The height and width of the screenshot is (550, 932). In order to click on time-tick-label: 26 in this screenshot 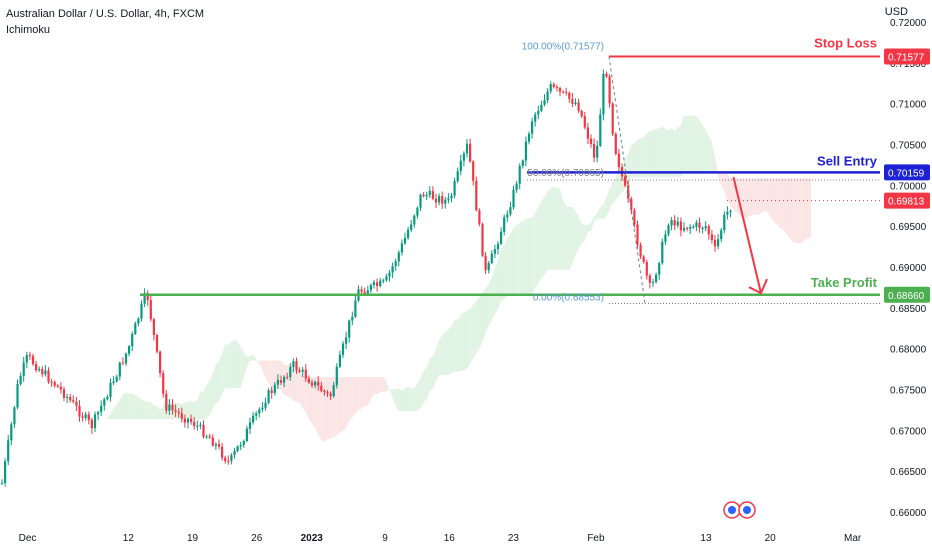, I will do `click(257, 538)`.